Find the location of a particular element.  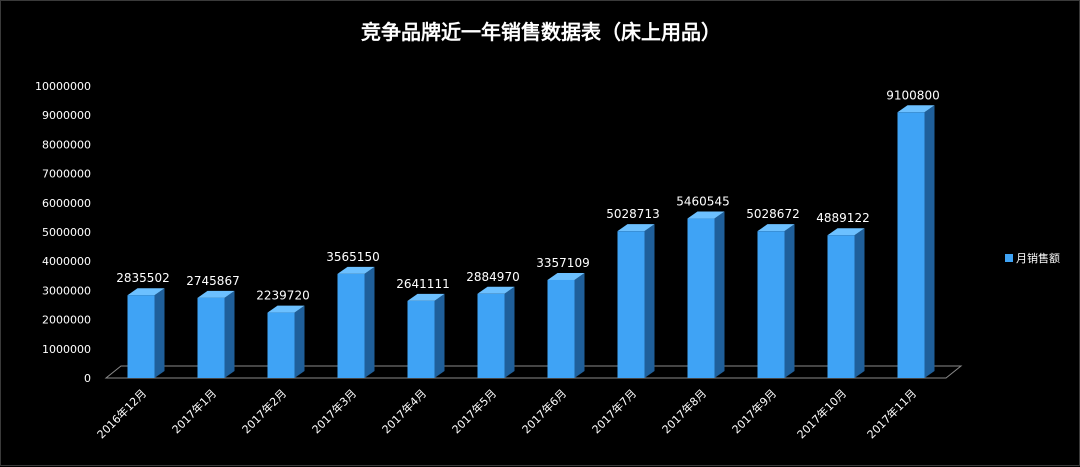

data-label: 3357109 is located at coordinates (562, 263).